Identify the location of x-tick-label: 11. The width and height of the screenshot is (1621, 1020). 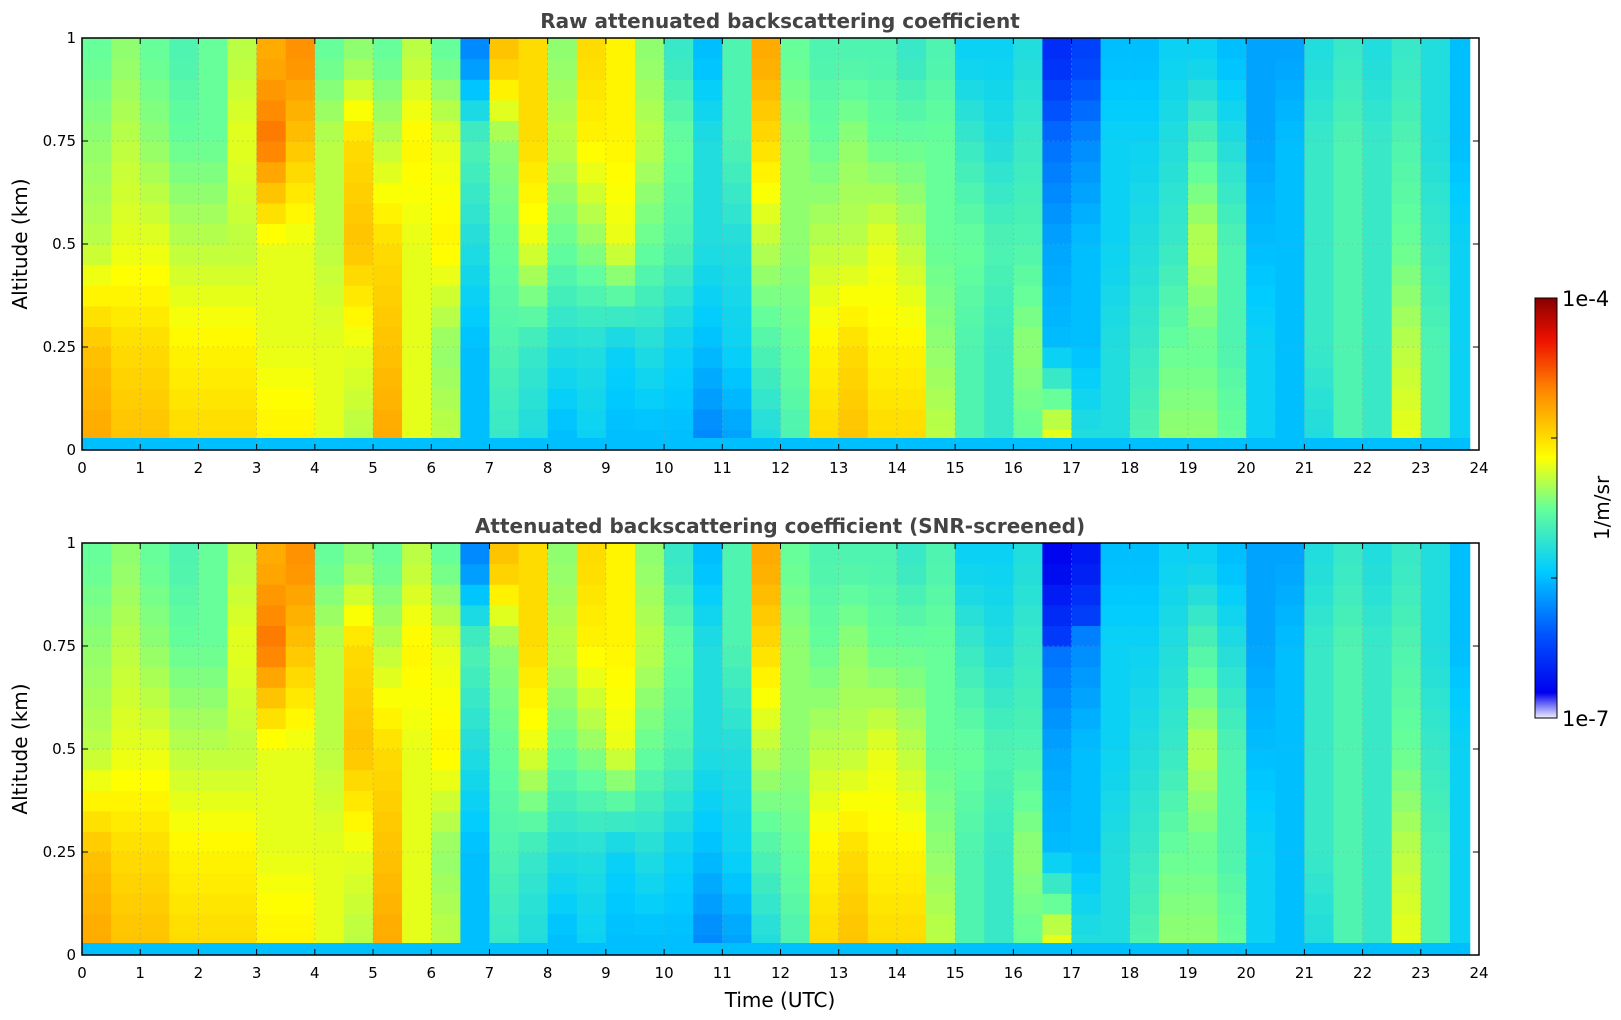
(722, 973).